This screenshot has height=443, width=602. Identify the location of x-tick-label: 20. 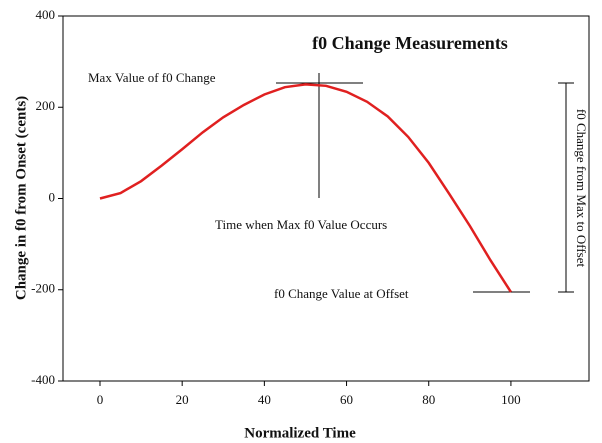
(182, 399).